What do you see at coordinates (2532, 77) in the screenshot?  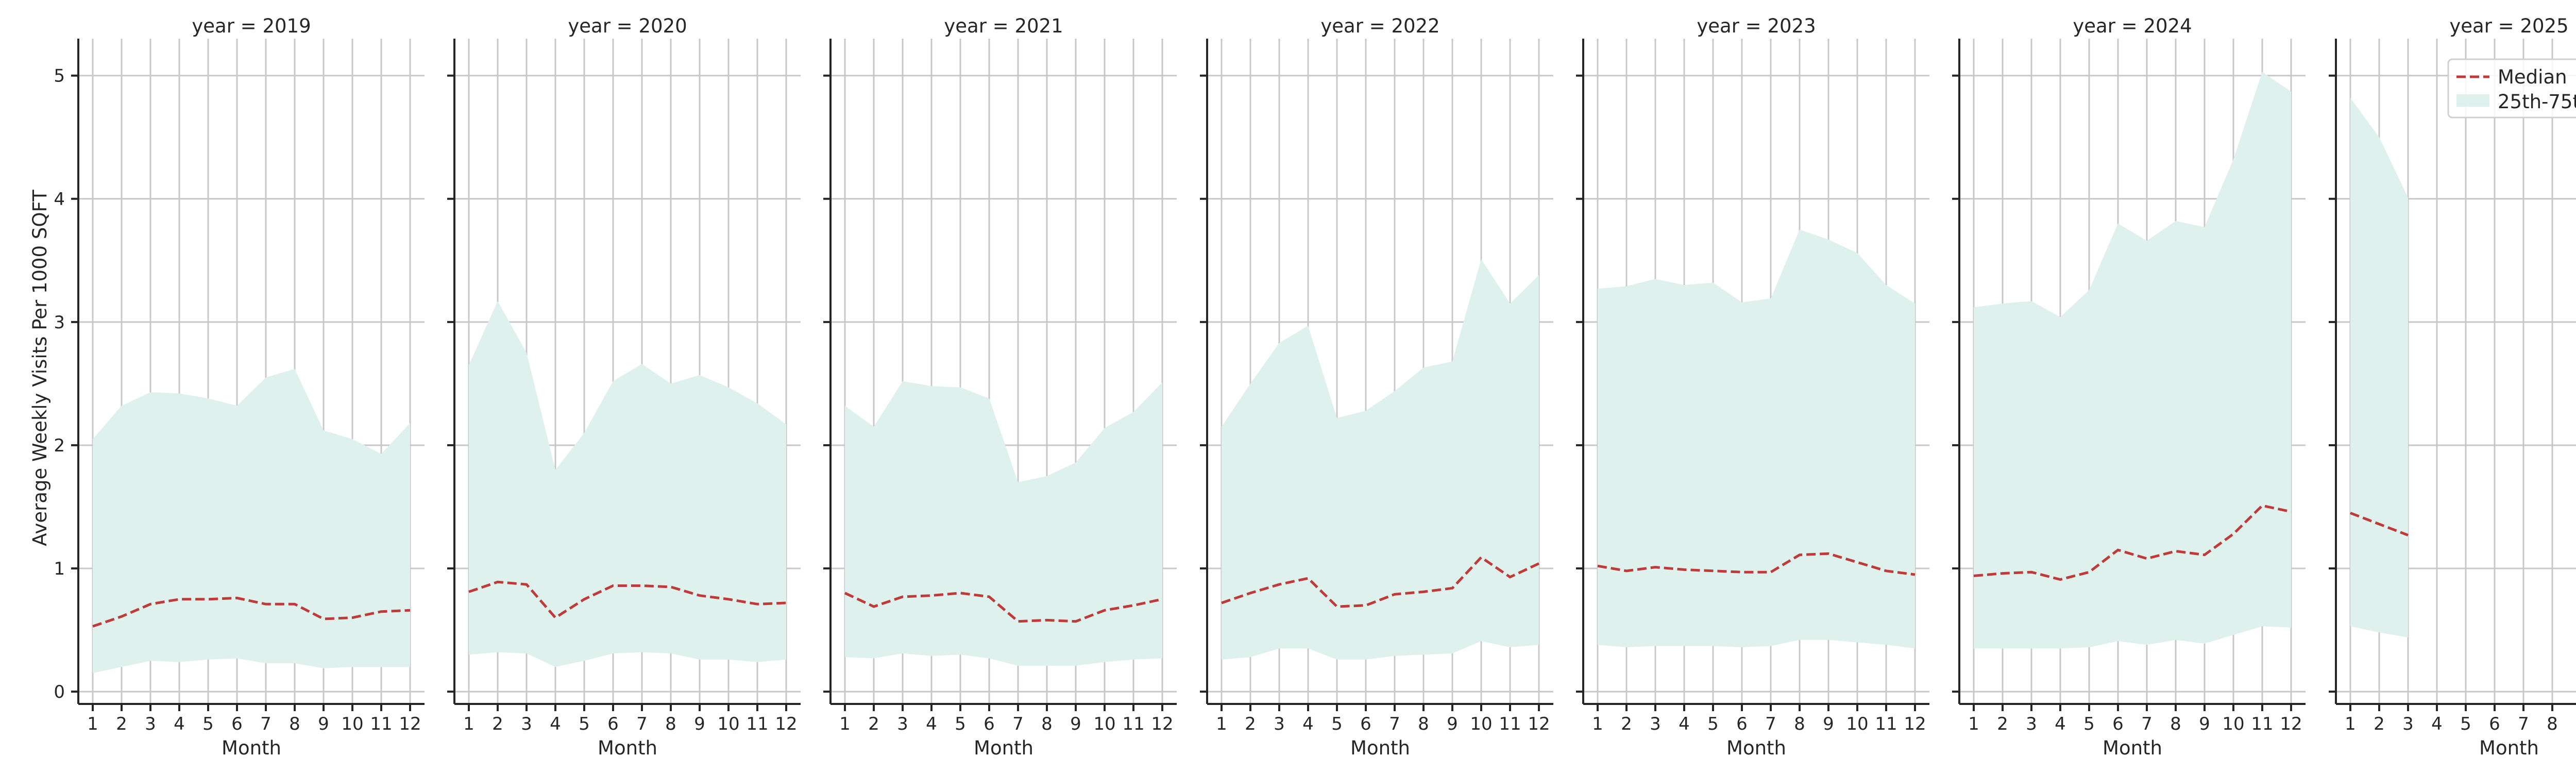 I see `legend-median-label: Median` at bounding box center [2532, 77].